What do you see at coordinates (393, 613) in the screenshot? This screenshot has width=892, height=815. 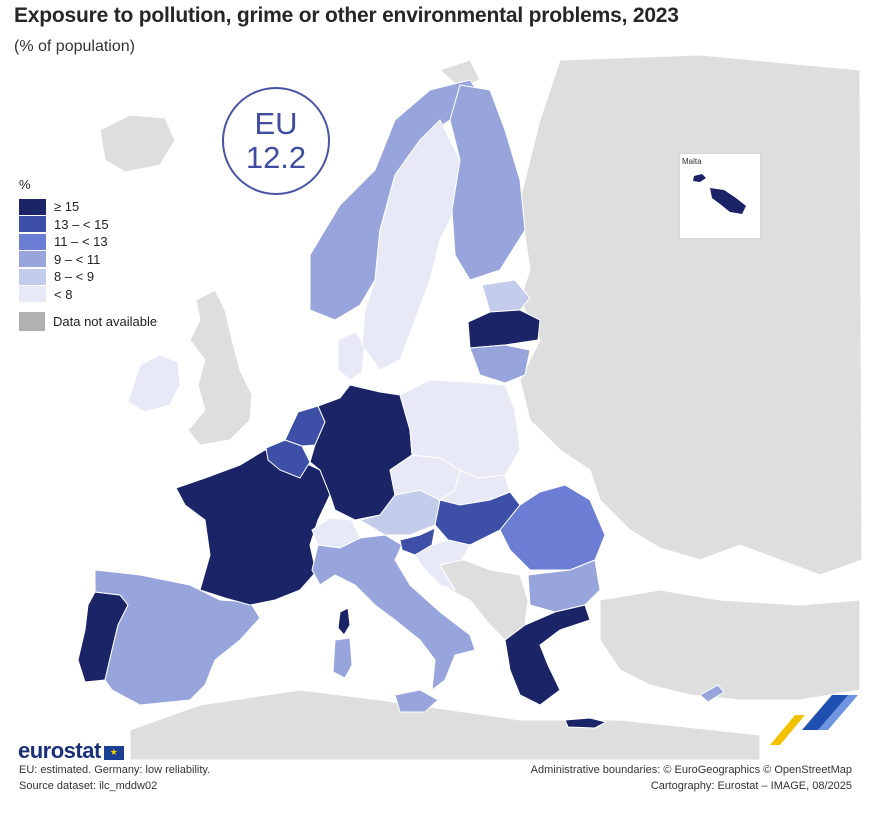 I see `country-italy` at bounding box center [393, 613].